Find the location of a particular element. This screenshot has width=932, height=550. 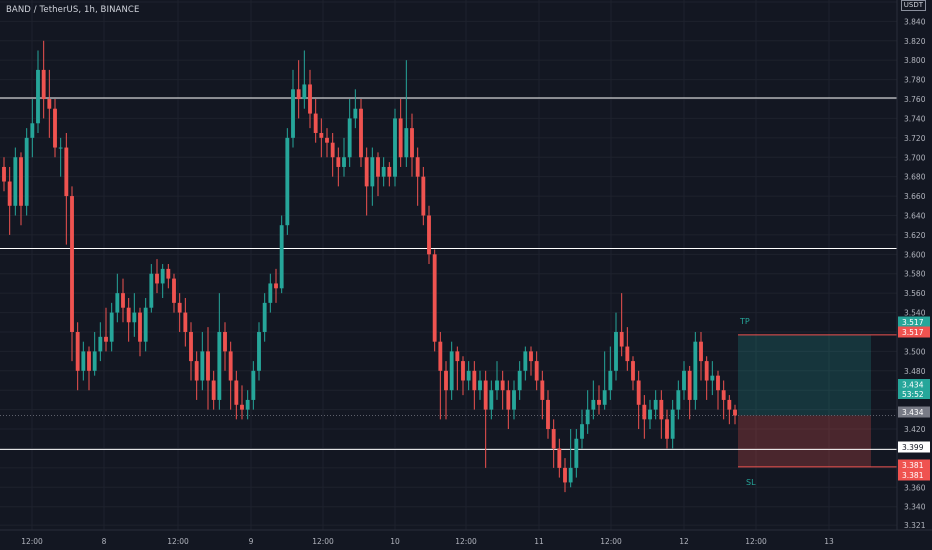

price-tag: 3.517 is located at coordinates (914, 332).